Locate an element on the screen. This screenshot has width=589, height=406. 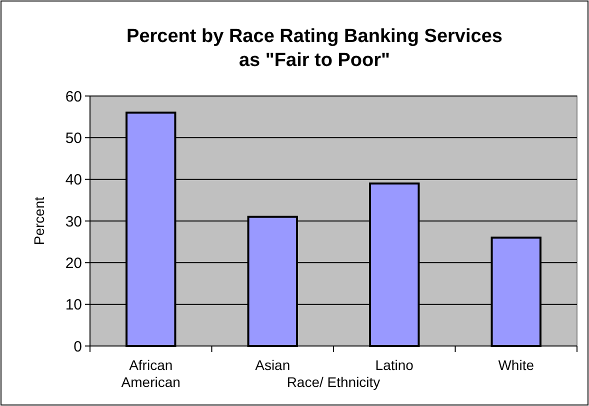
y-tick-label: 20 is located at coordinates (73, 263).